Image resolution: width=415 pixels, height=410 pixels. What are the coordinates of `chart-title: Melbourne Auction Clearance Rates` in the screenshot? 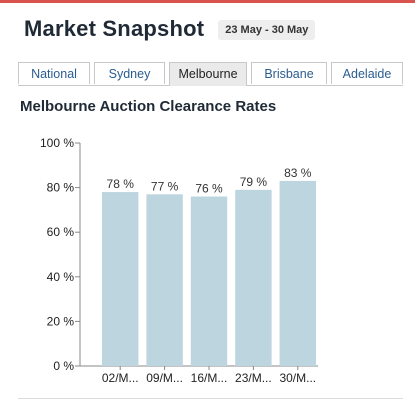 It's located at (148, 106).